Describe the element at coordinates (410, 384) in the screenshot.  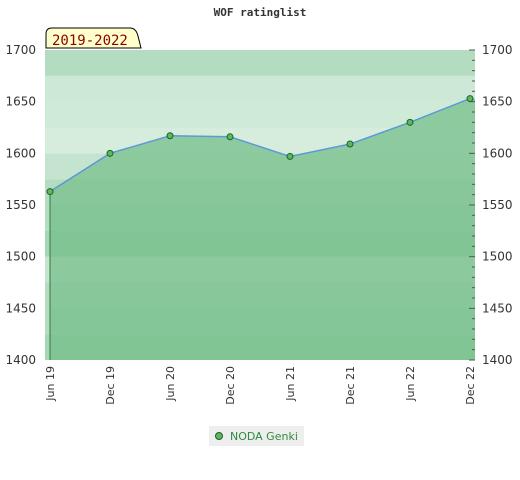
I see `x-tick-label: Jun 22` at that location.